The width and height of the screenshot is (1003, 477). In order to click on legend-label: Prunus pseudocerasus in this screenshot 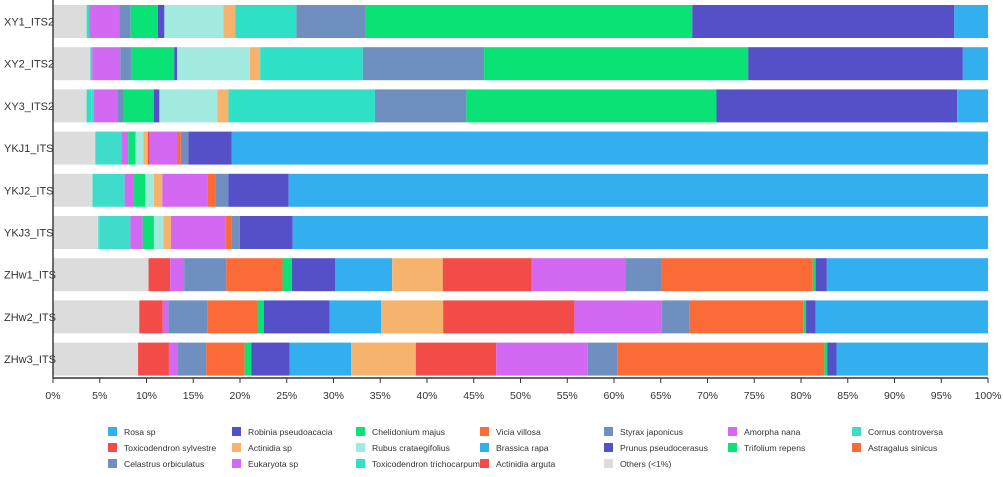, I will do `click(664, 447)`.